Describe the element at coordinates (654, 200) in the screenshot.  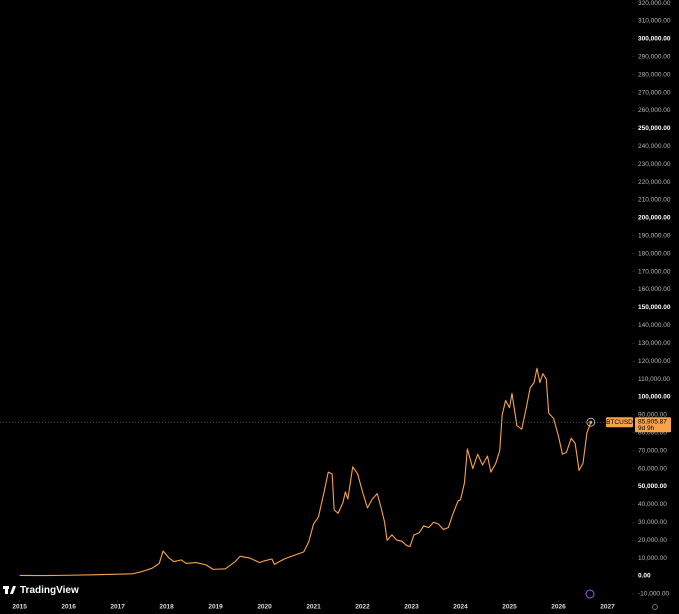
I see `y-tick-label: 210,000.00` at that location.